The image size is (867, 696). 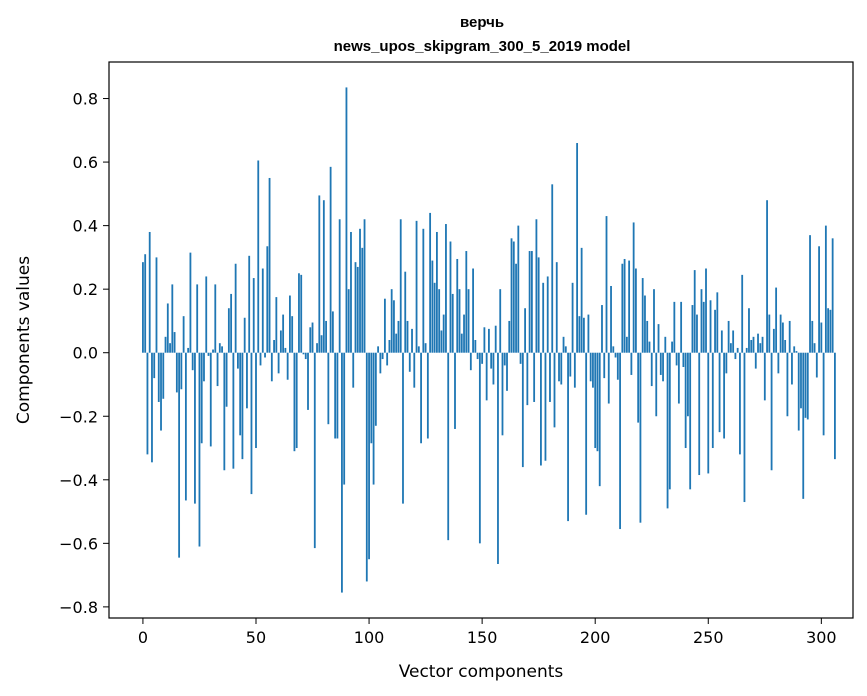 What do you see at coordinates (487, 632) in the screenshot?
I see `x-axis-ticks: 0 50 100 150 200 250 300` at bounding box center [487, 632].